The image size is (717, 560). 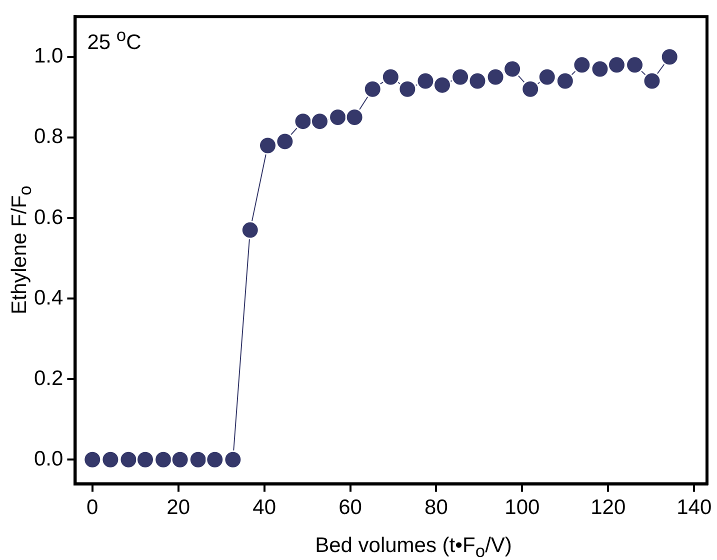 I want to click on x-tick-label: 0, so click(x=92, y=508).